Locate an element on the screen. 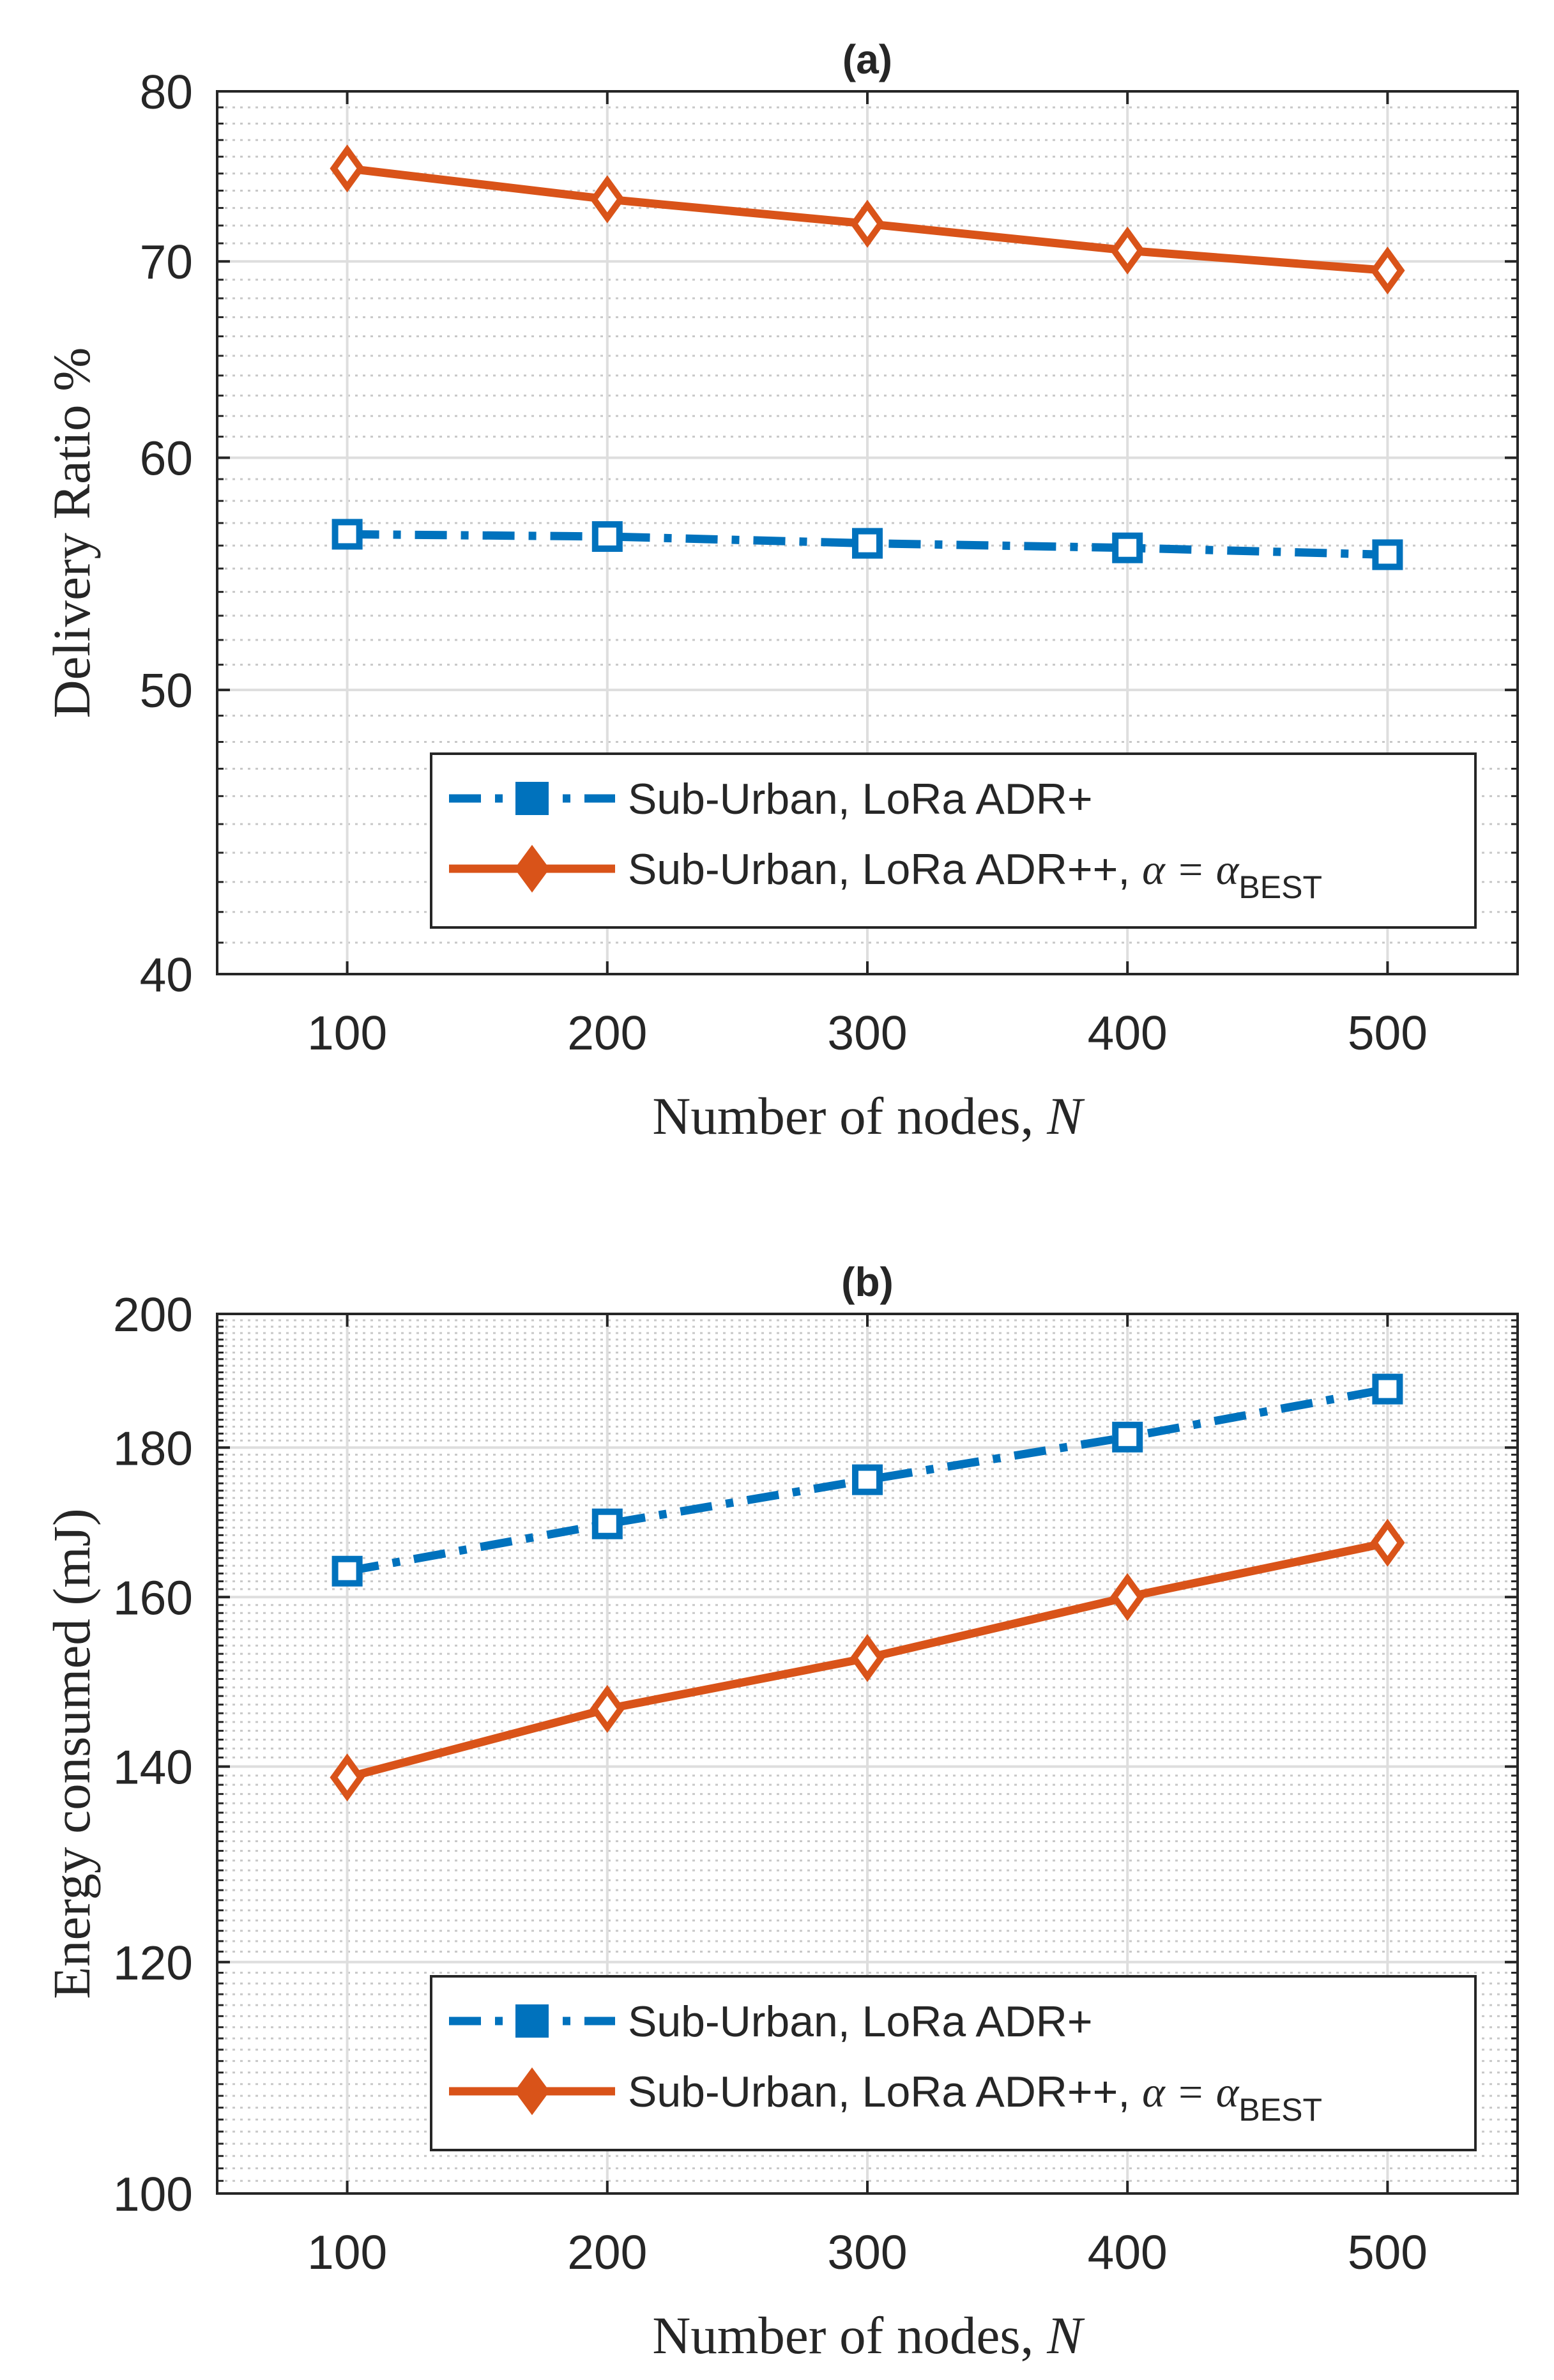 The height and width of the screenshot is (2380, 1554). y-tick-label: 160 is located at coordinates (153, 1597).